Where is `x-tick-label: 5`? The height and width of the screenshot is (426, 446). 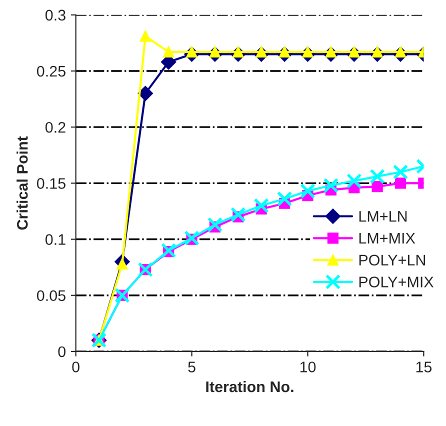 x-tick-label: 5 is located at coordinates (192, 367).